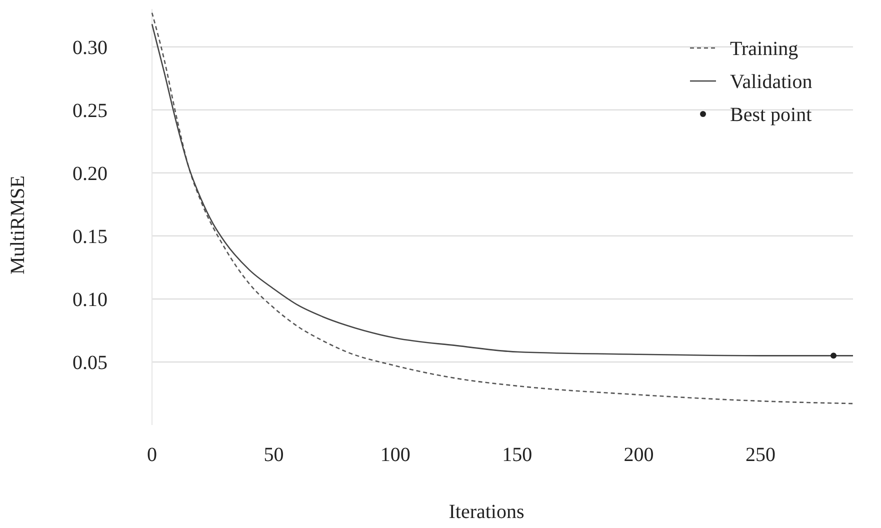 The height and width of the screenshot is (528, 881). I want to click on x-tick-label: 250, so click(761, 455).